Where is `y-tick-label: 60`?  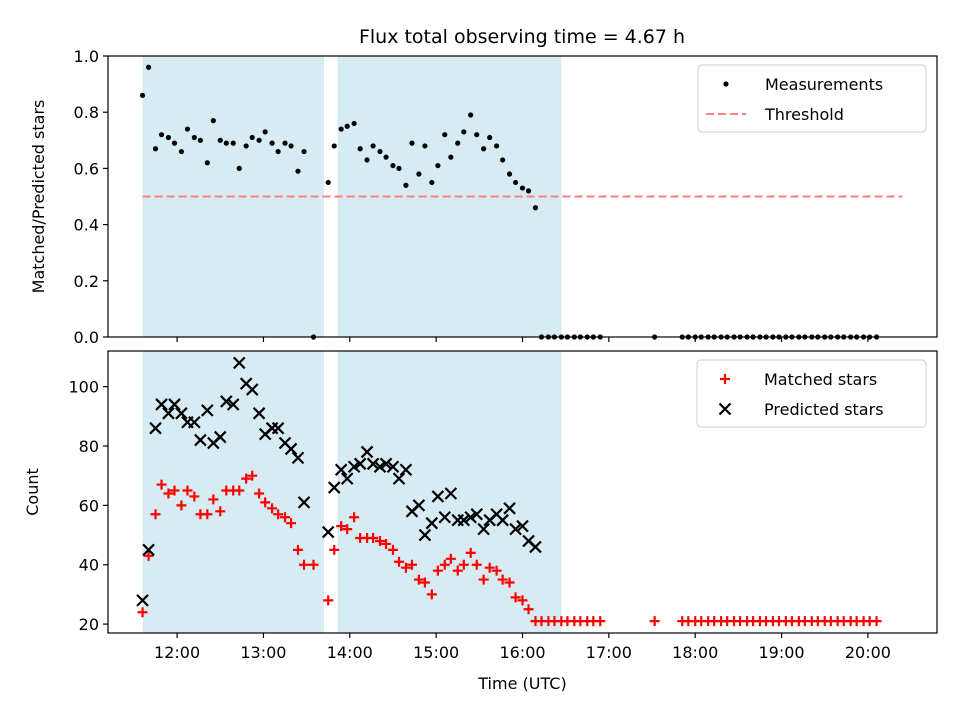 y-tick-label: 60 is located at coordinates (89, 505).